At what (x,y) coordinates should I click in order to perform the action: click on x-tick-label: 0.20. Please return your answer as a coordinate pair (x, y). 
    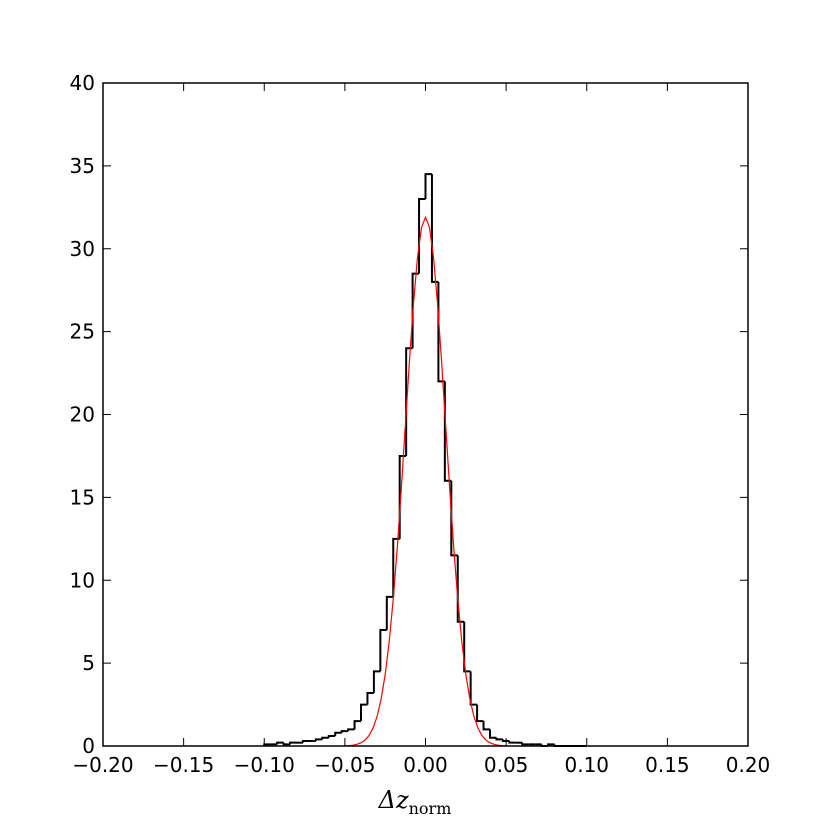
    Looking at the image, I should click on (748, 765).